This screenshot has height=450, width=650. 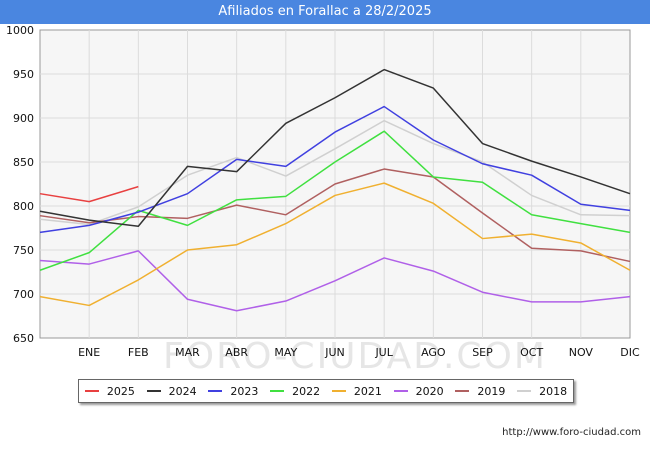 I want to click on x-tick-label: SEP, so click(x=482, y=352).